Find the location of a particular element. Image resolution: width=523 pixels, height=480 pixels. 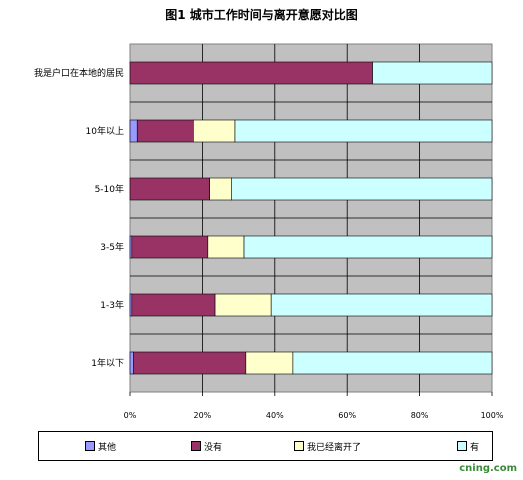

chart-title: 图1 城市工作时间与离开意愿对比图 is located at coordinates (261, 15).